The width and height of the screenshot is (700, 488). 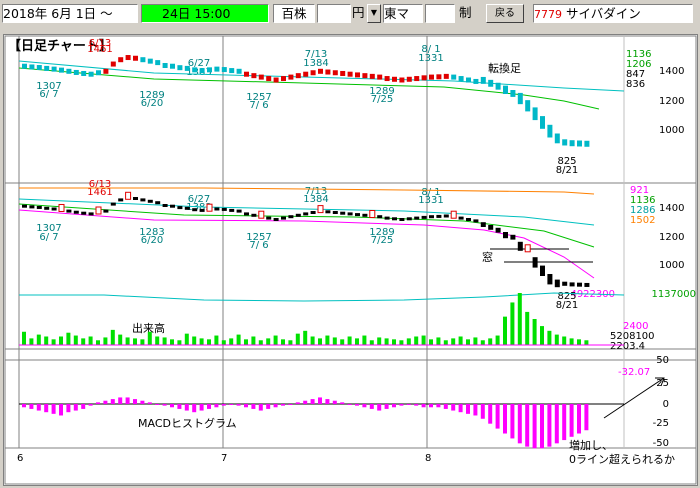 I want to click on stock-field: 7779 サイバダイン, so click(x=613, y=13).